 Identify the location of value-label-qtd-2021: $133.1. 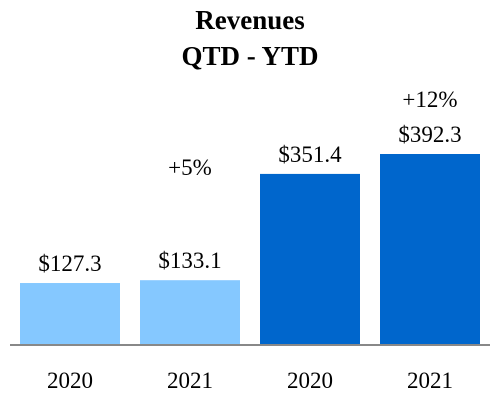
(189, 260).